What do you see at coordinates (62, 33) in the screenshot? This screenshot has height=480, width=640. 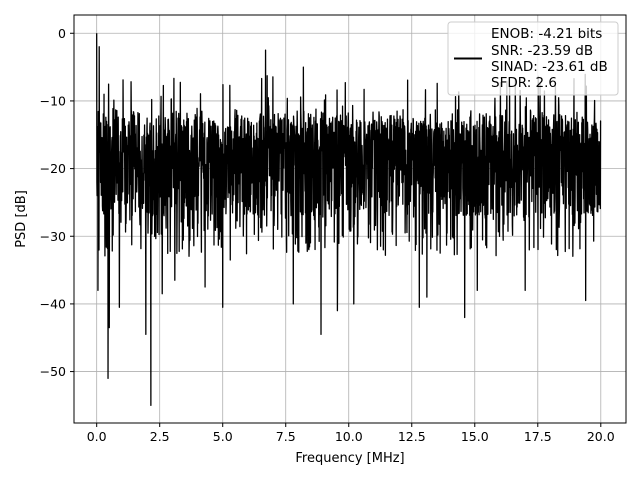 I see `y-tick-label-0: 0` at bounding box center [62, 33].